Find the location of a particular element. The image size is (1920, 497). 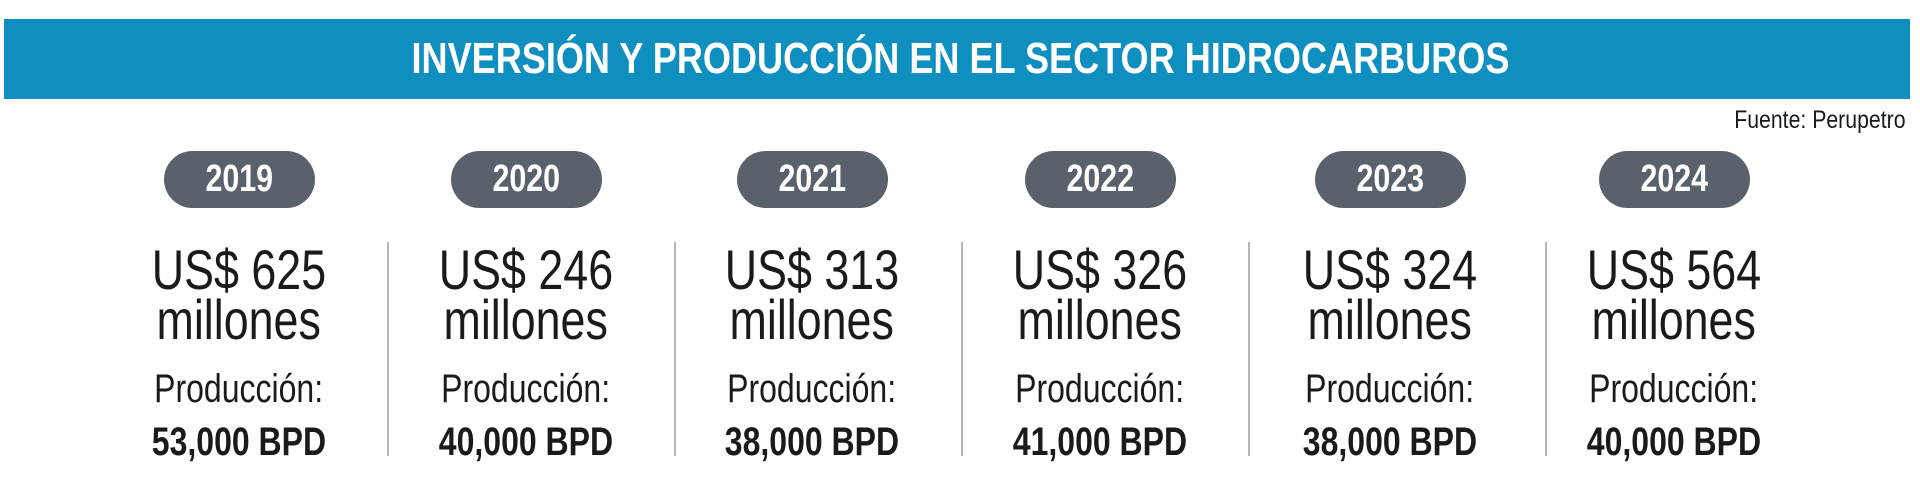

year-pill-text: 2023 is located at coordinates (1390, 179).